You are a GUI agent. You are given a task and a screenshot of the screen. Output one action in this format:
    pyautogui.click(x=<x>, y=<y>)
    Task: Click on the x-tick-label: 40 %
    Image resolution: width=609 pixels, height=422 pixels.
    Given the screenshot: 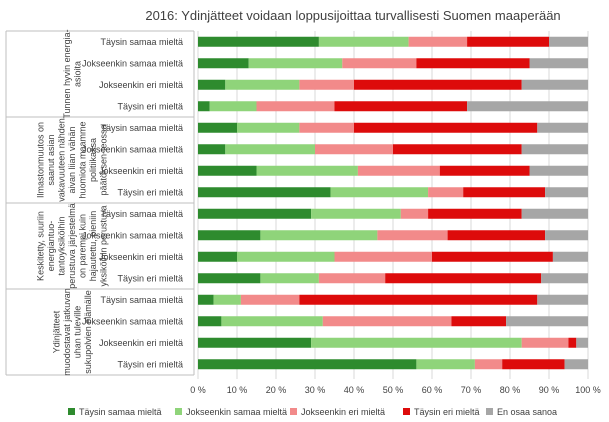 What is the action you would take?
    pyautogui.click(x=354, y=390)
    